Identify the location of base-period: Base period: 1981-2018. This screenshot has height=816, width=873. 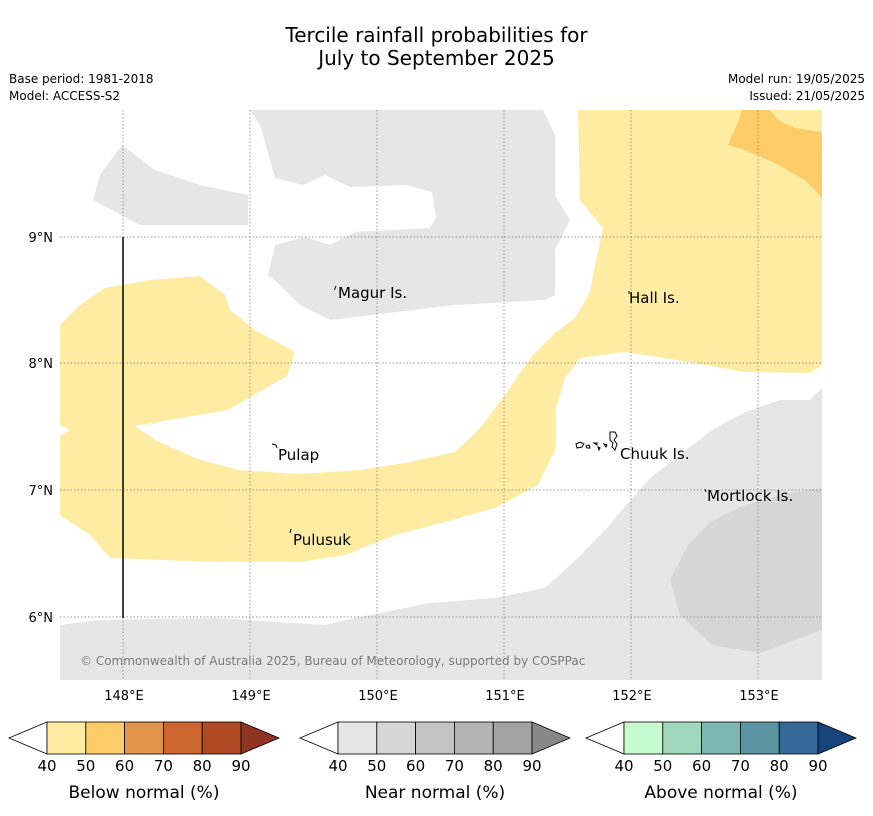
(81, 79).